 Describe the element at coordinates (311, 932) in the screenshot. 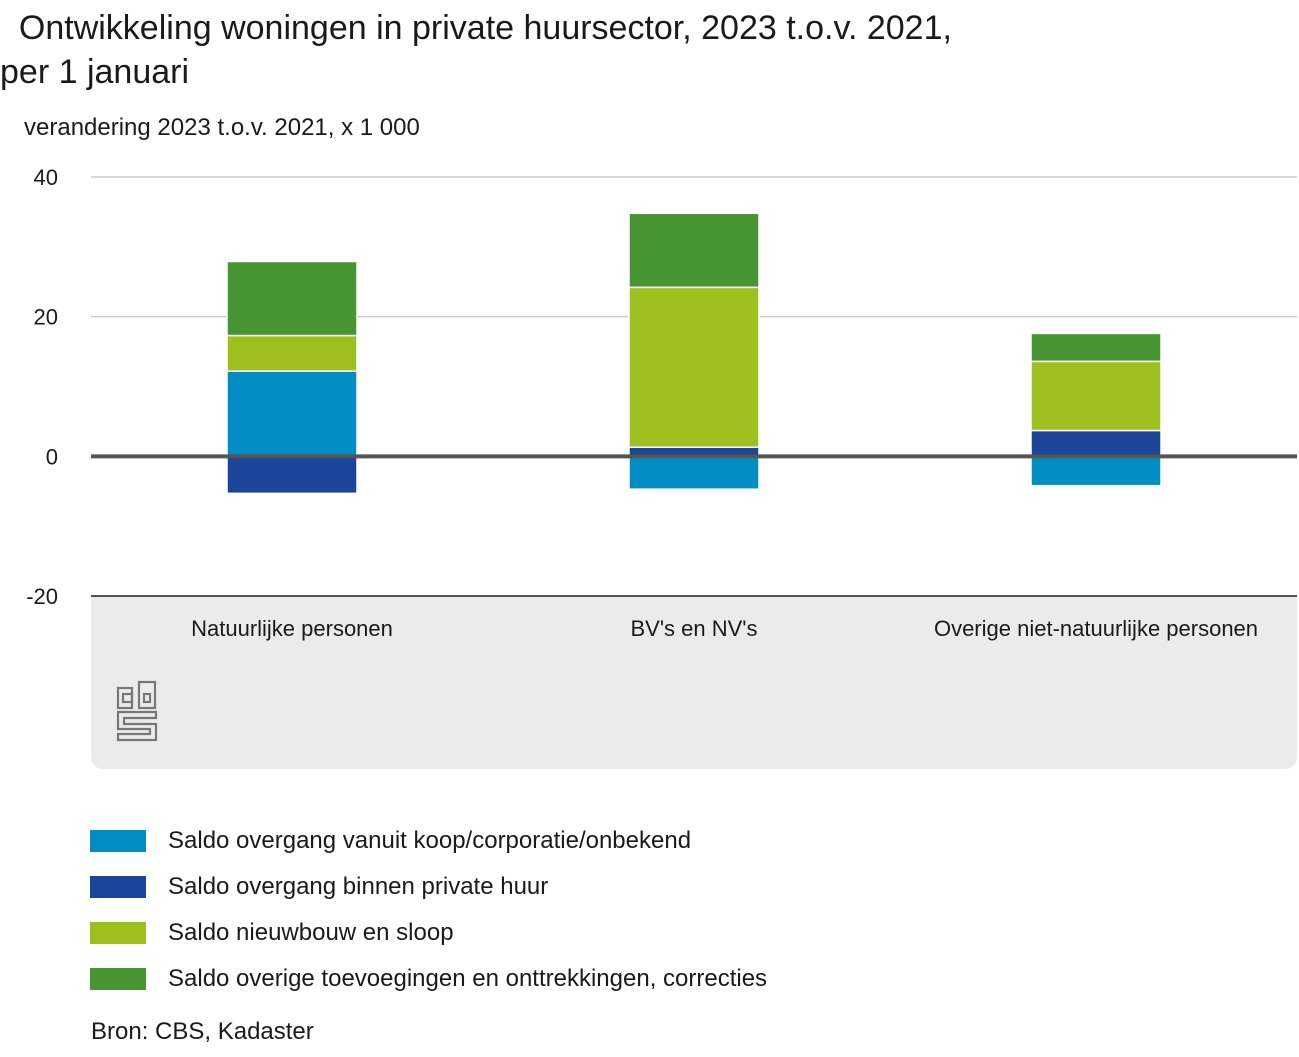

I see `legend-label: Saldo nieuwbouw en sloop` at that location.